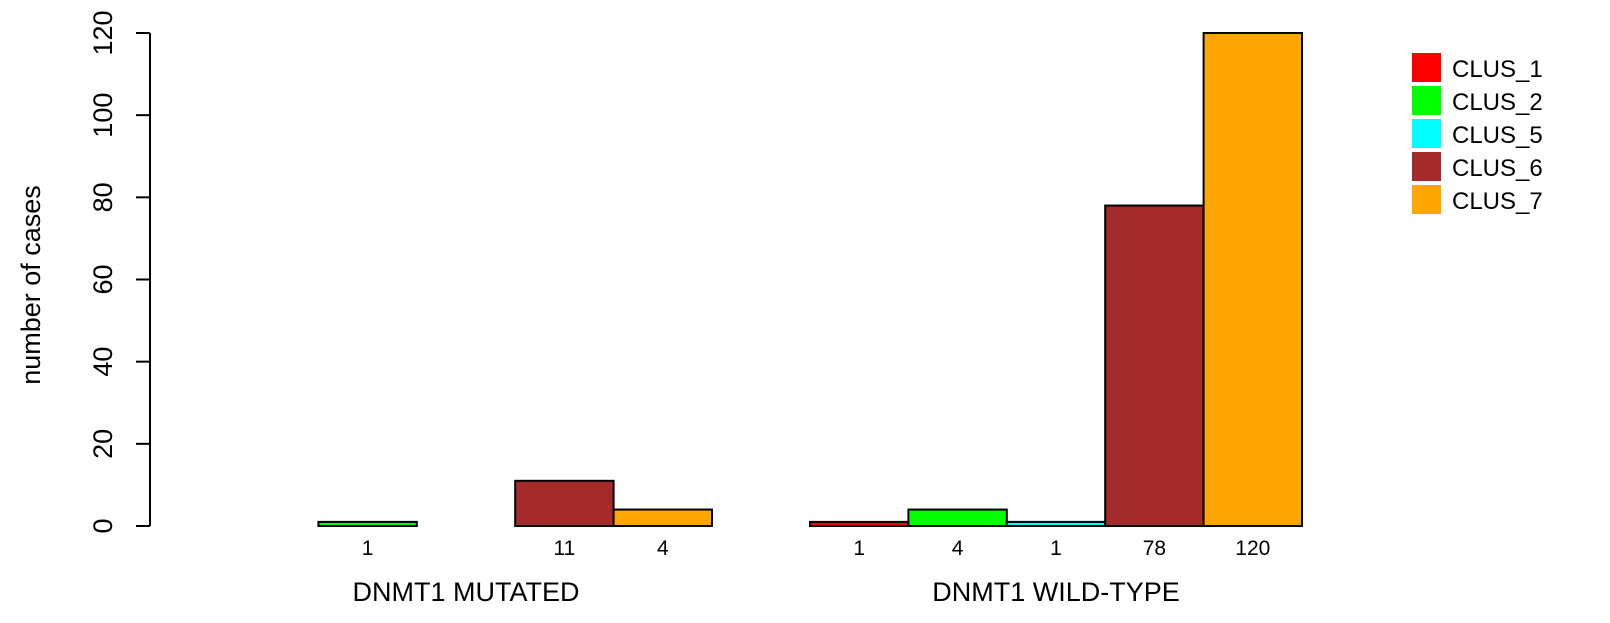  I want to click on group-label: DNMT1 MUTATED, so click(466, 592).